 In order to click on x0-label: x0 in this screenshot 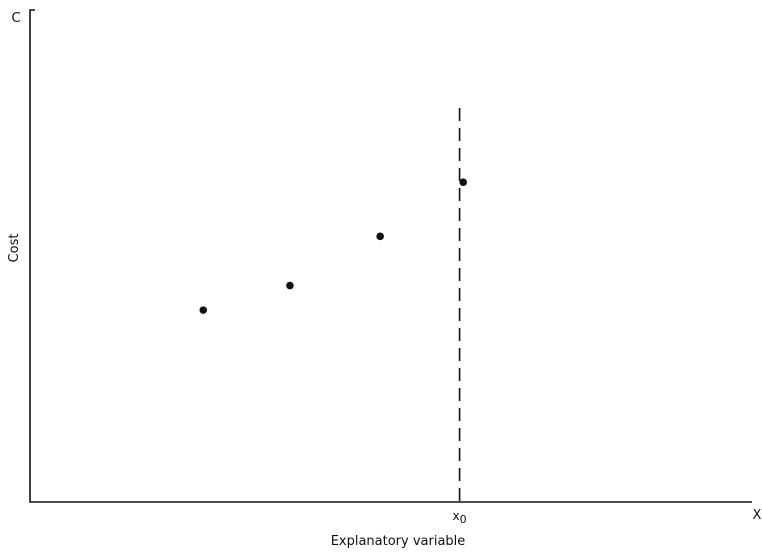, I will do `click(460, 517)`.